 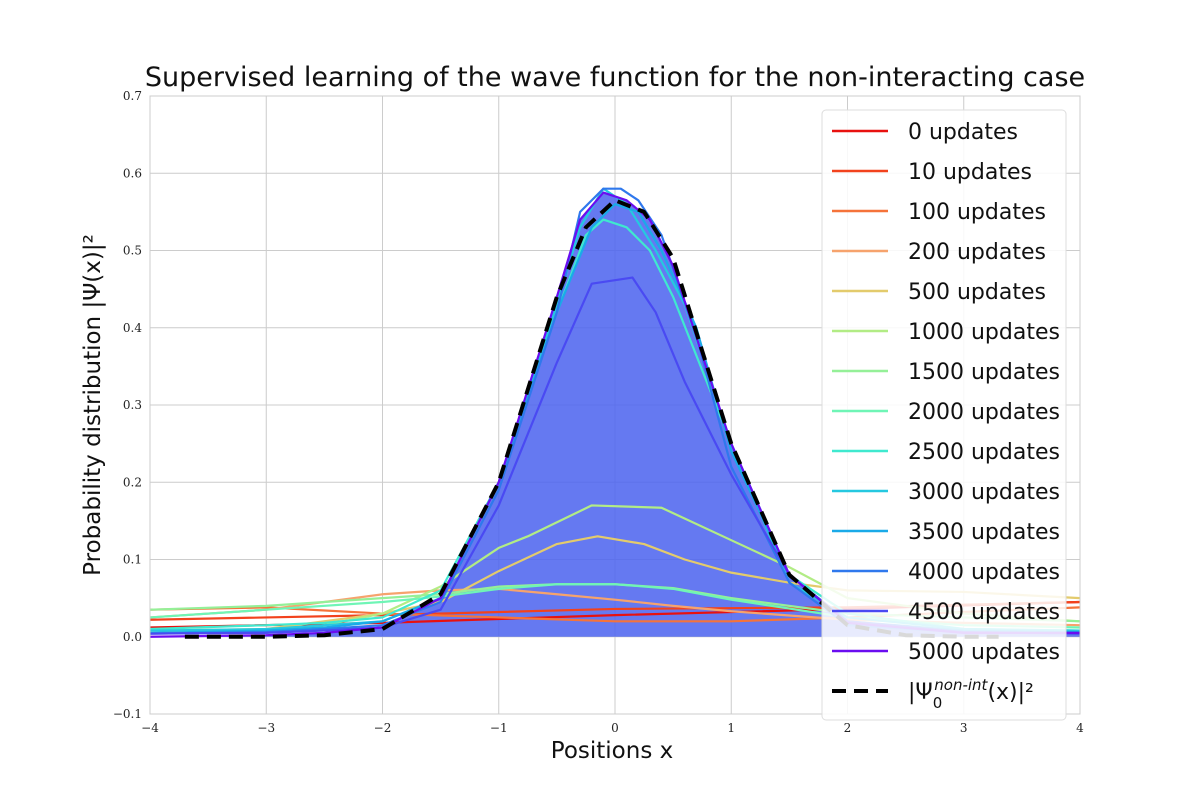 What do you see at coordinates (132, 251) in the screenshot?
I see `y-tick-label: 0.5` at bounding box center [132, 251].